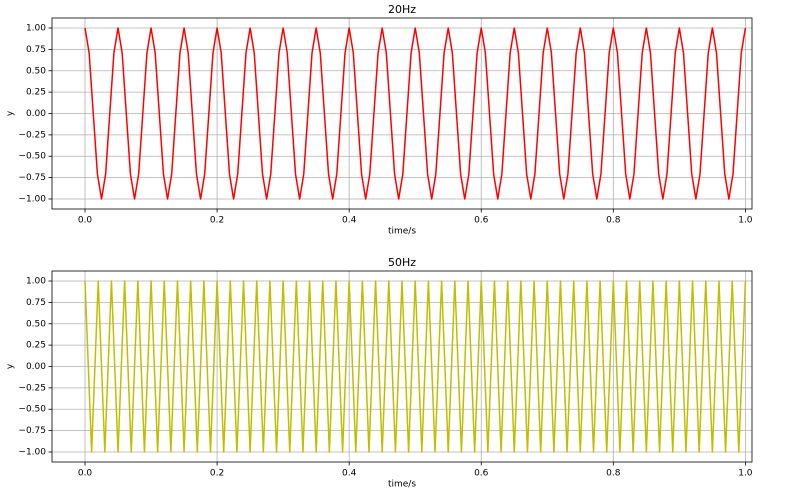 This screenshot has width=790, height=494. I want to click on chart-title: 20Hz, so click(402, 9).